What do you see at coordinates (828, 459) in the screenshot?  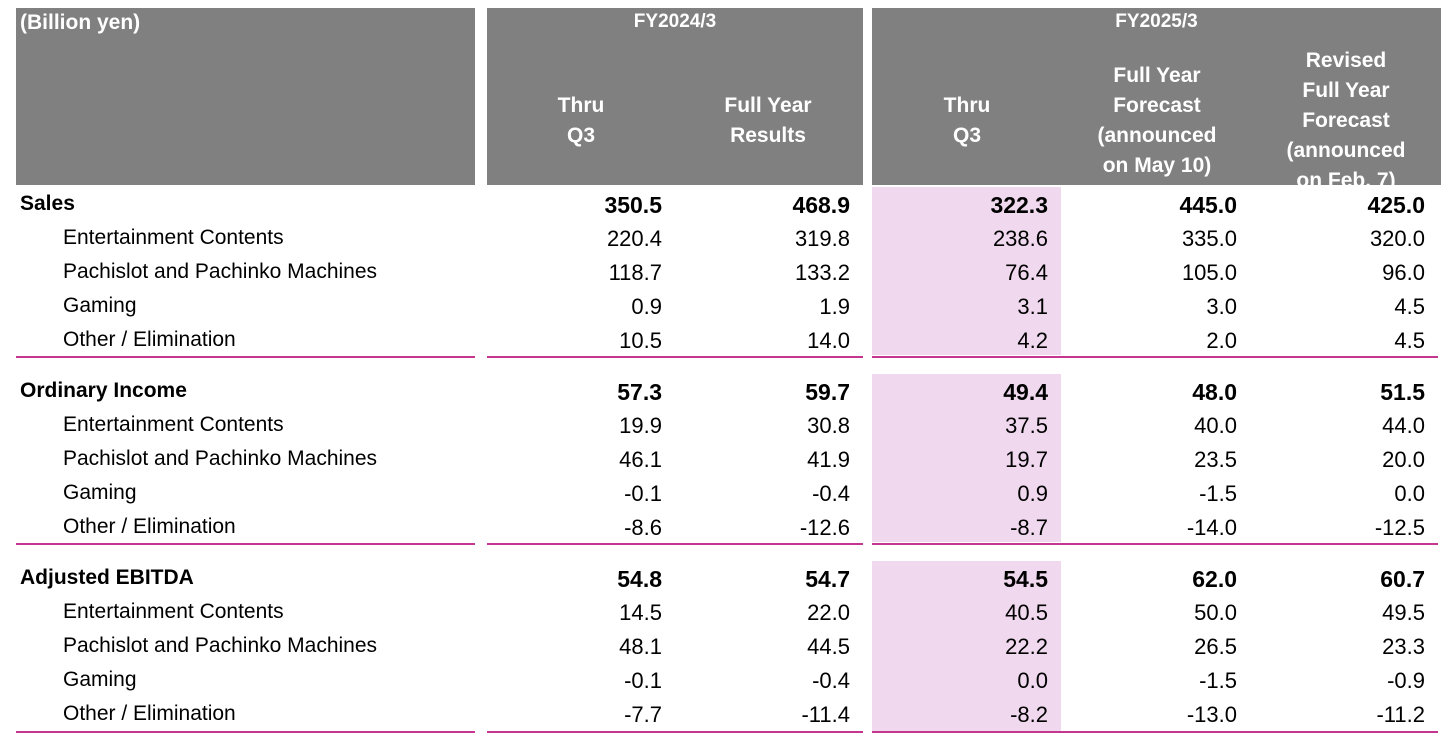 I see `value-cell: 41.9` at bounding box center [828, 459].